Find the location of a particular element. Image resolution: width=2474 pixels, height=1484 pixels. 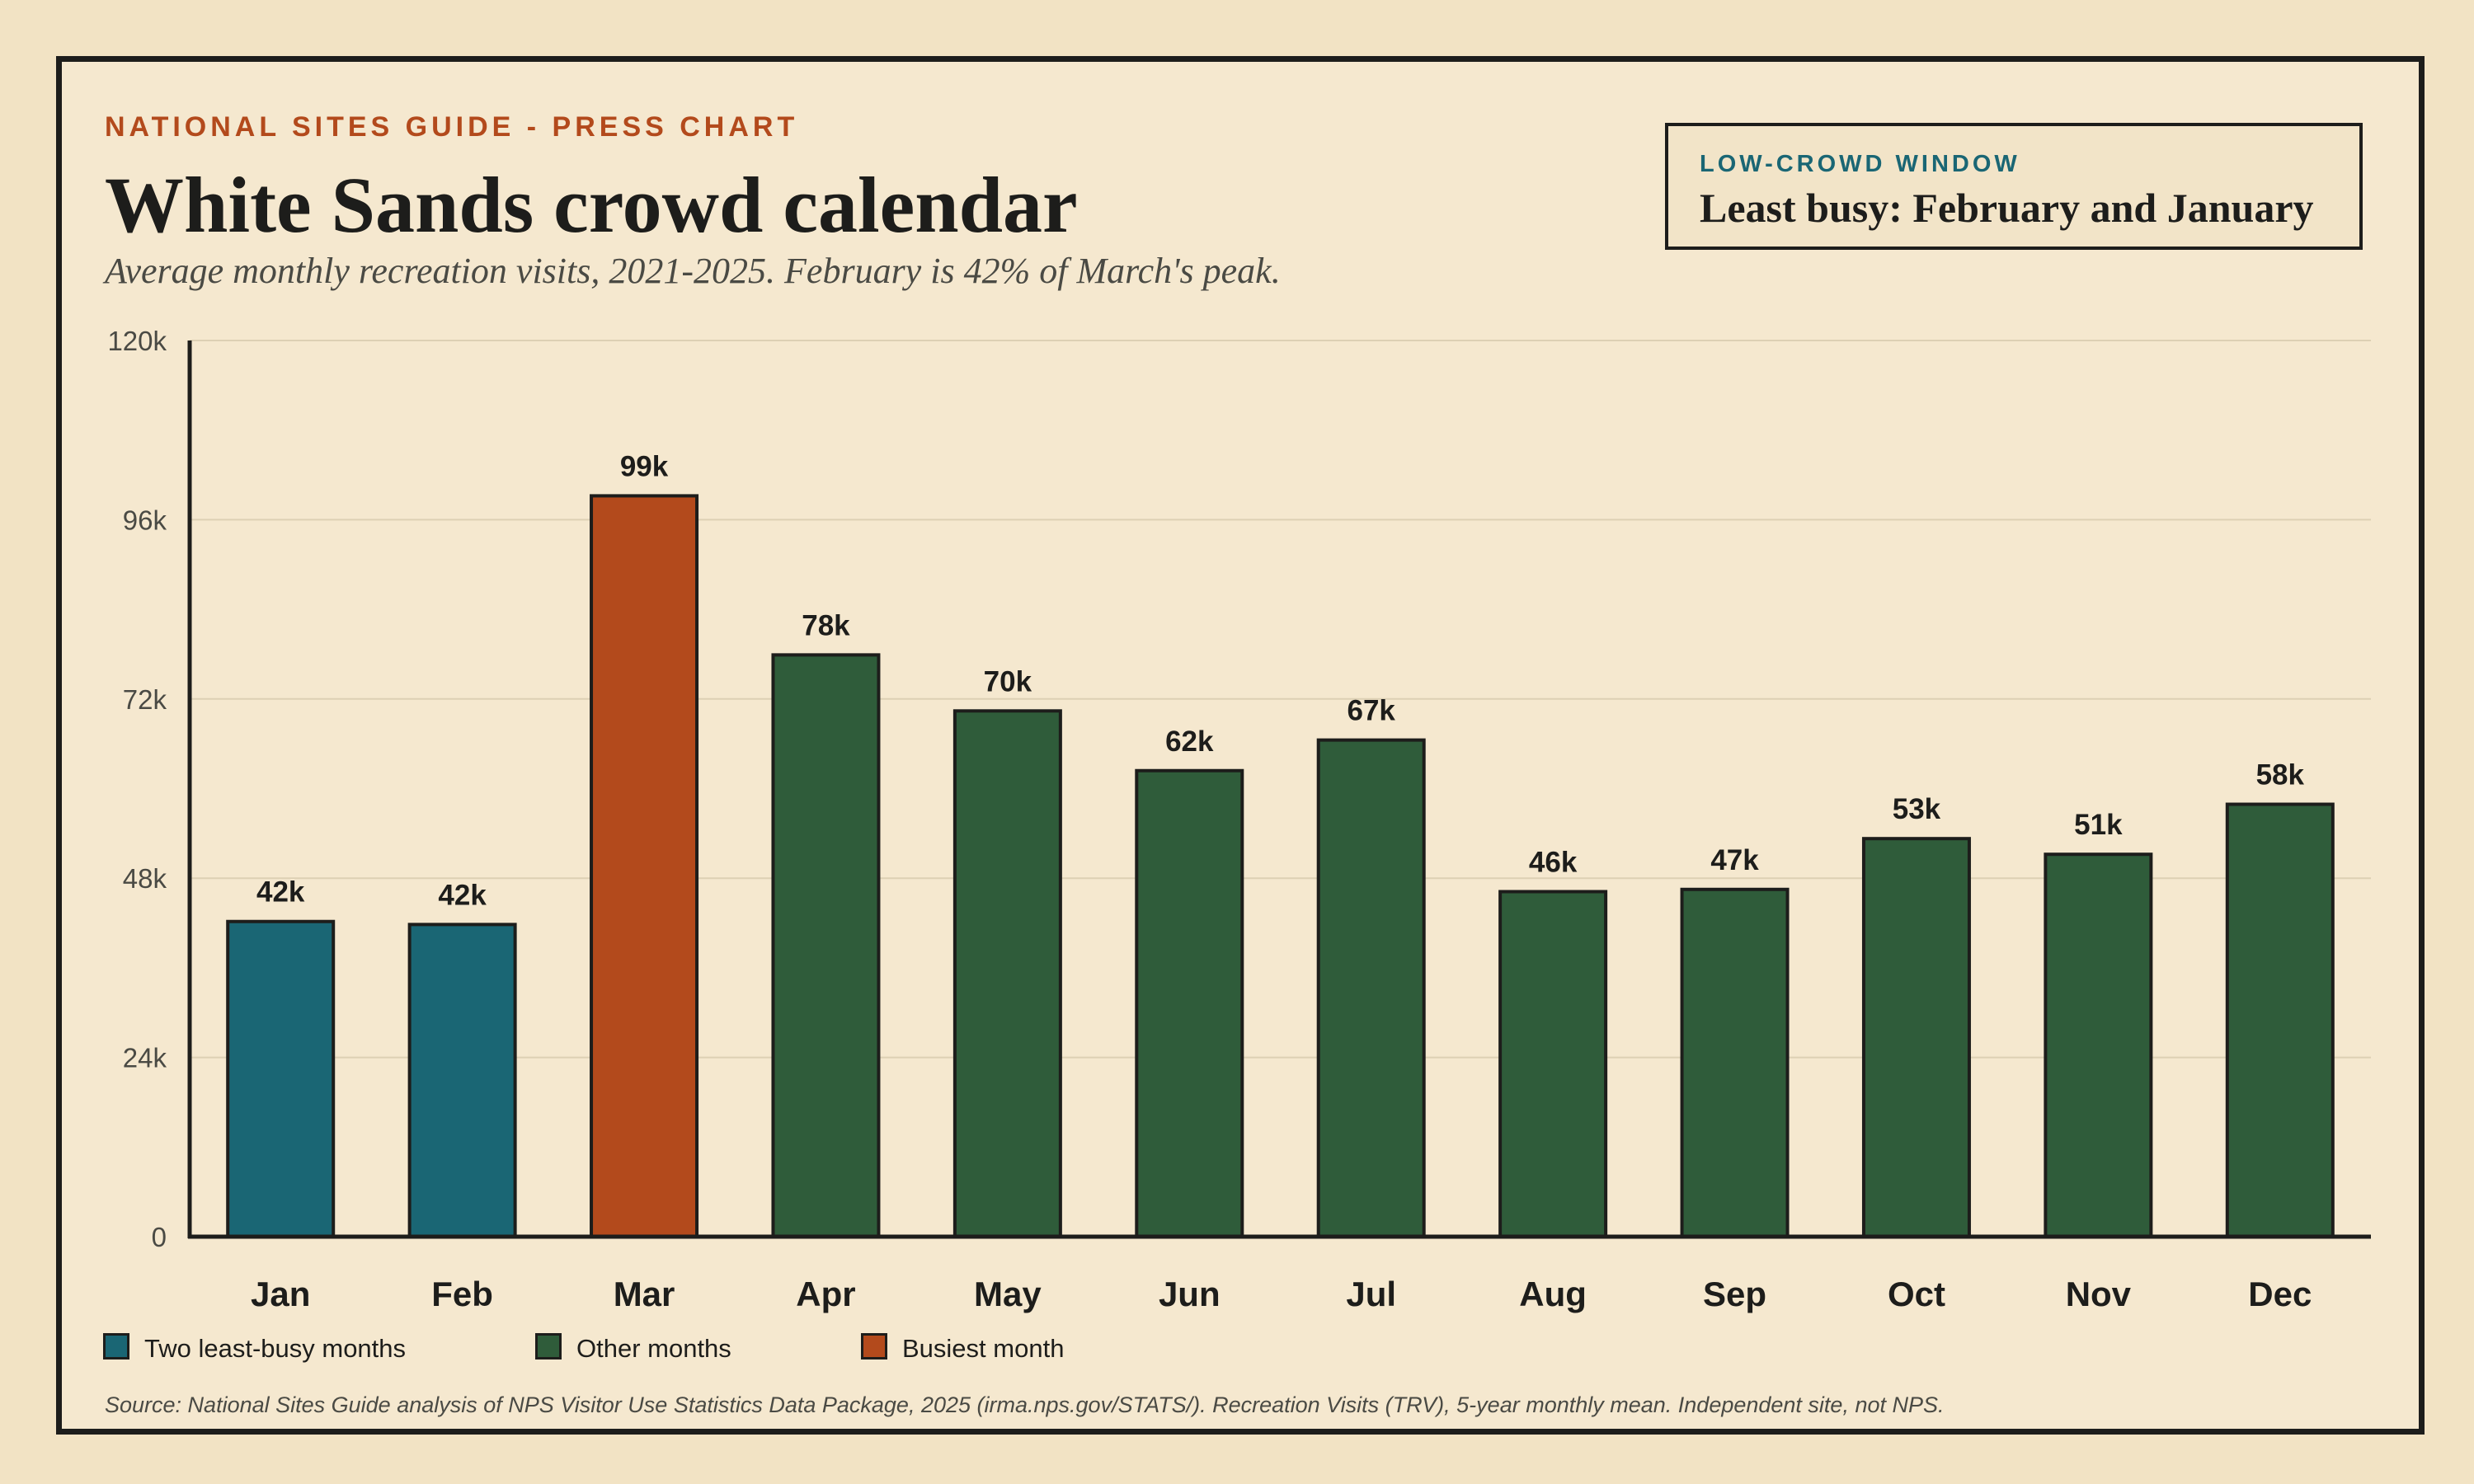

data-label: 46k is located at coordinates (1553, 863).